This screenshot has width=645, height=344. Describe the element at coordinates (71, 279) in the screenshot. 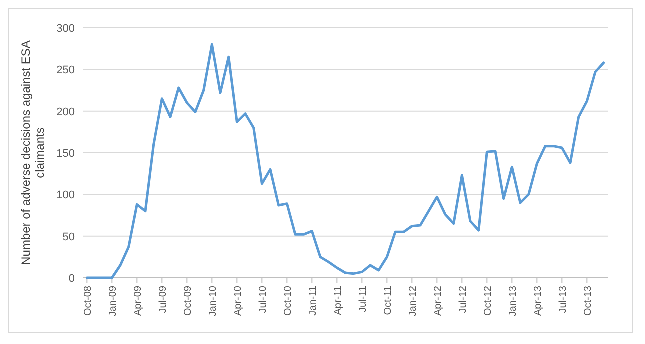

I see `y-tick-label: 0` at that location.